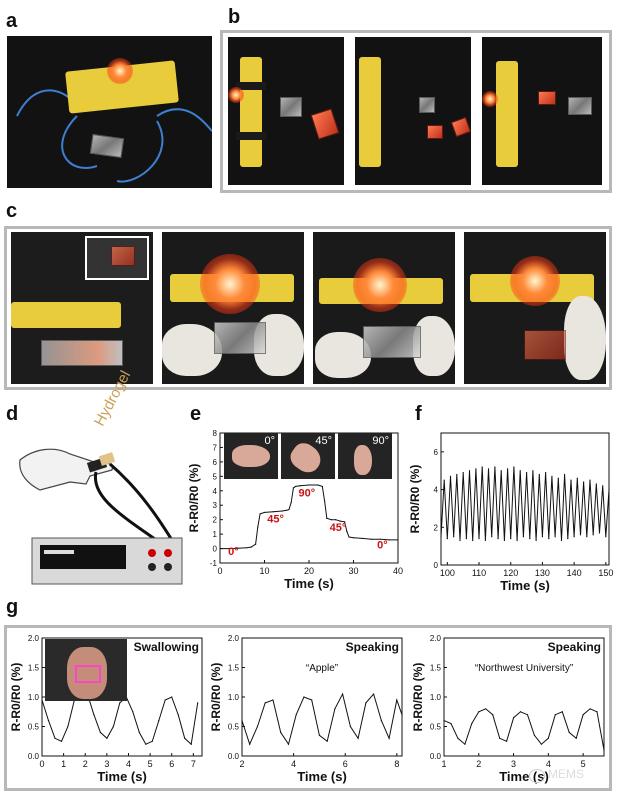 The image size is (618, 796). I want to click on panel-label-f: f, so click(418, 414).